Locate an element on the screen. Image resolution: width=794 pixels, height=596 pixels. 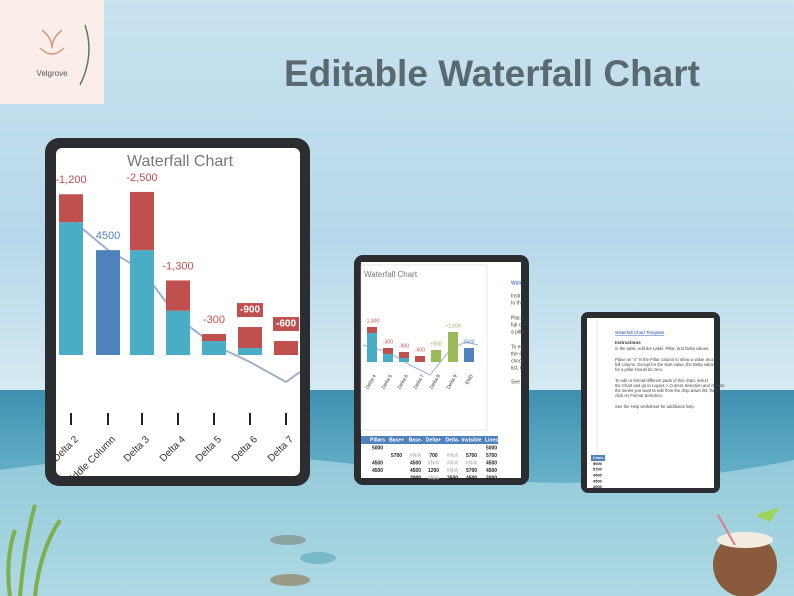
sheet-link: Waterfall Chart Template is located at coordinates (640, 332).